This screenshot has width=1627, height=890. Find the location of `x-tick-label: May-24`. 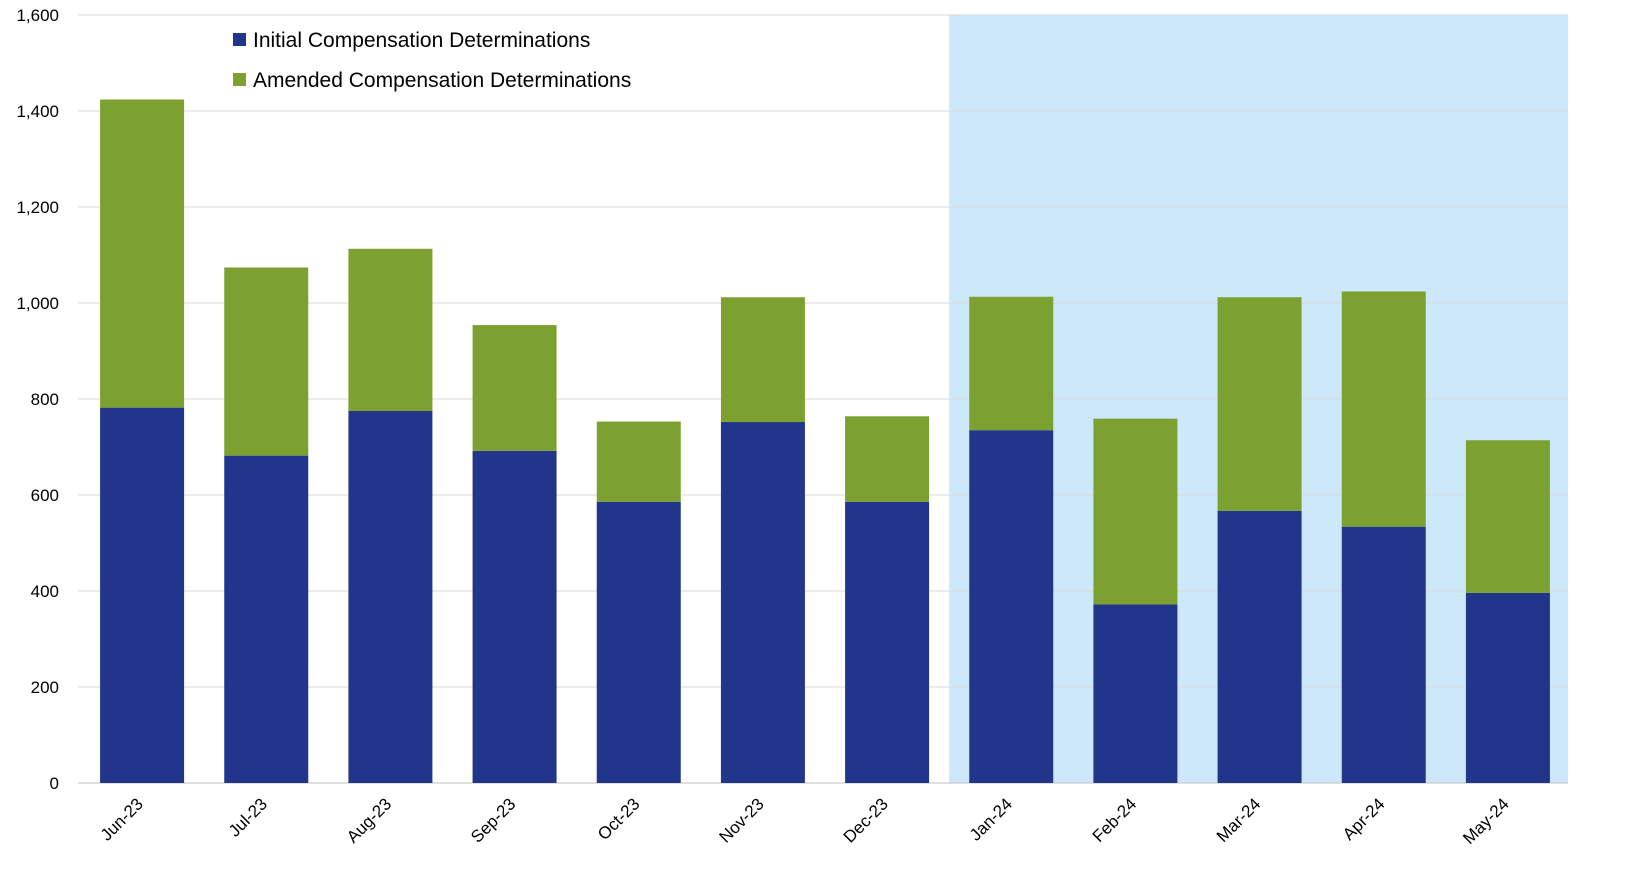

x-tick-label: May-24 is located at coordinates (1486, 821).